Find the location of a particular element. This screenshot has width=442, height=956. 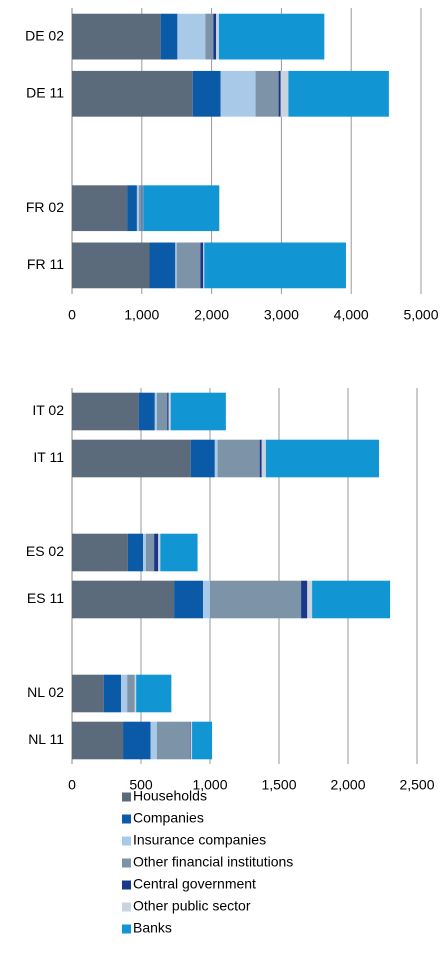

legend-label: Companies is located at coordinates (168, 818).